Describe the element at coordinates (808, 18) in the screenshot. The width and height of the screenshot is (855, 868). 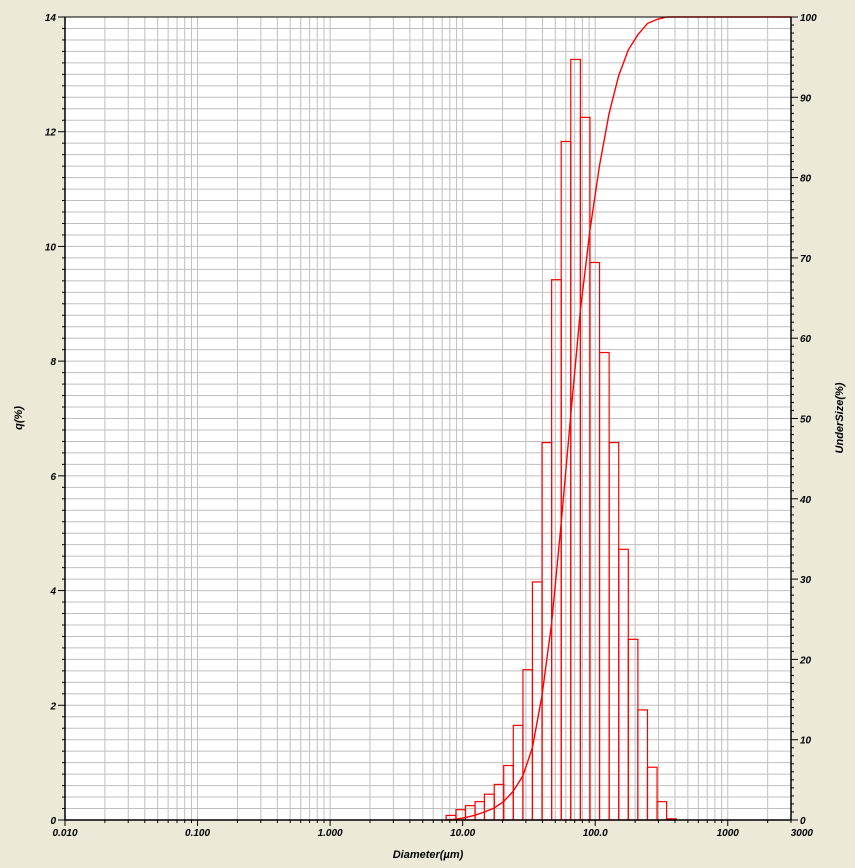
I see `y-right-tick-label: 100` at that location.